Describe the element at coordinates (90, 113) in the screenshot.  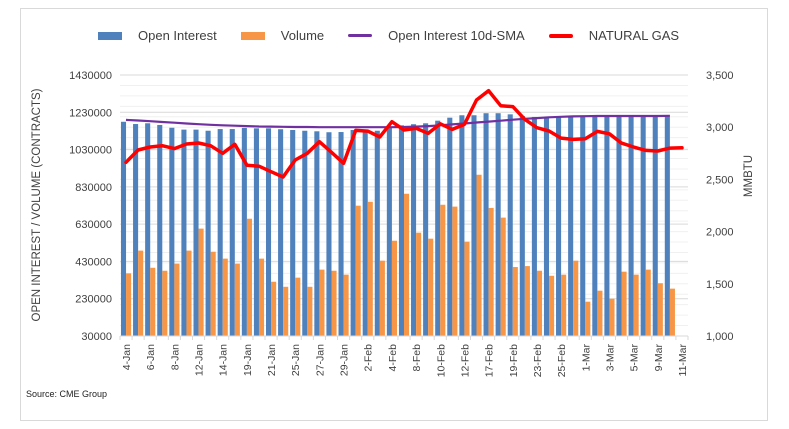
I see `left-tick-label: 1230000` at that location.